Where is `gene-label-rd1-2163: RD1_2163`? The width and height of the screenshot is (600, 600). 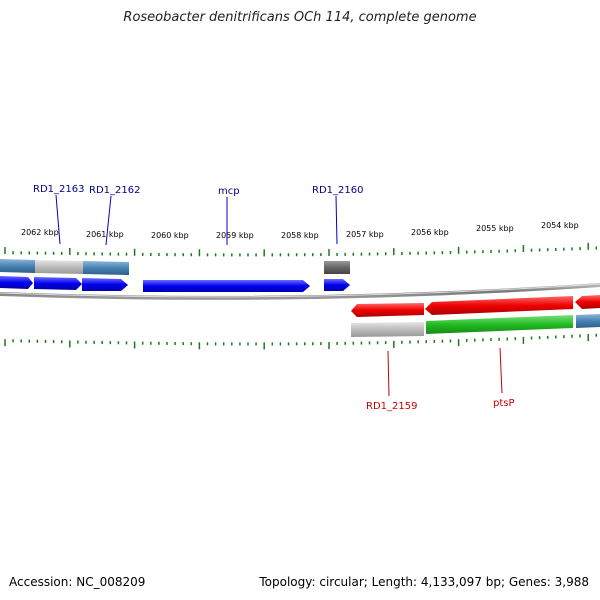 gene-label-rd1-2163: RD1_2163 is located at coordinates (58, 189).